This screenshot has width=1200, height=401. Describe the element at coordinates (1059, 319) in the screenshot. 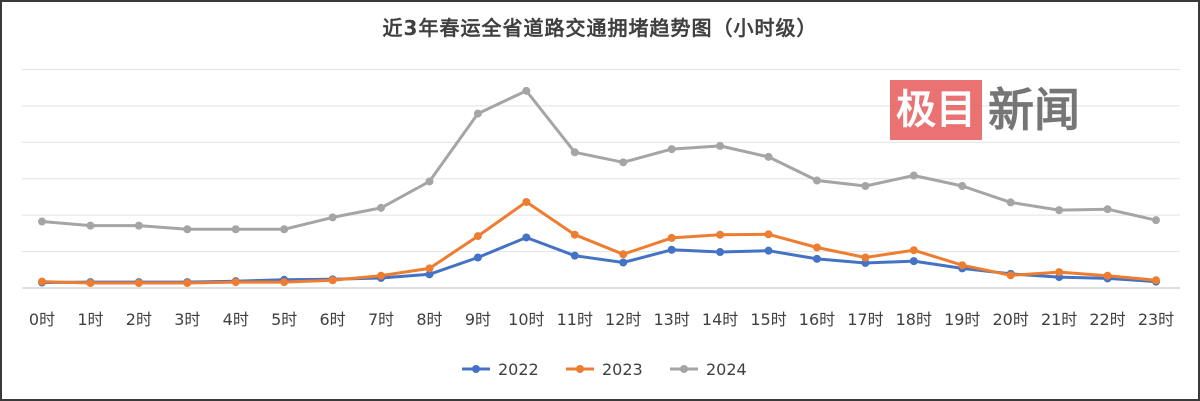

I see `x-tick-label: 21时` at that location.